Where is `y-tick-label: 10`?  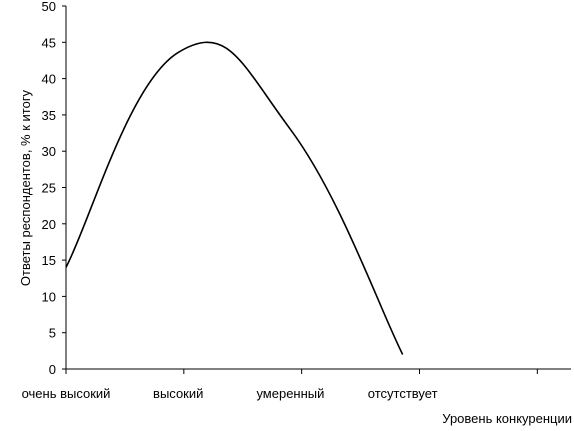 y-tick-label: 10 is located at coordinates (49, 296).